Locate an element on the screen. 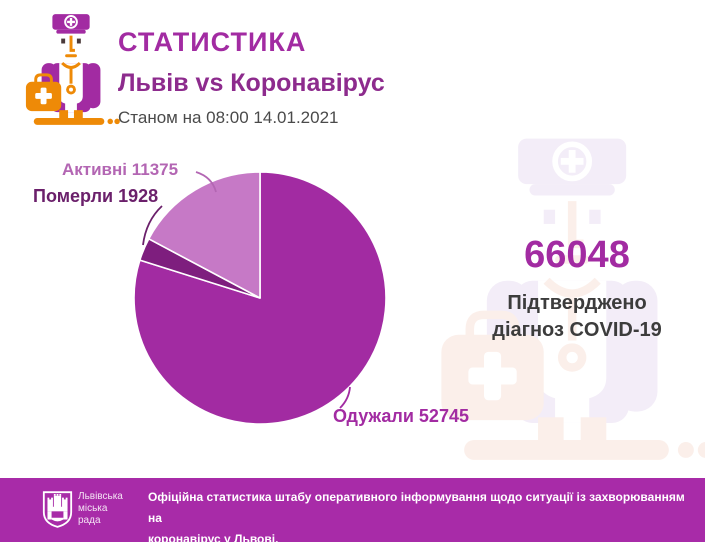  as-of-date: Станом на 08:00 14.01.2021 is located at coordinates (228, 117).